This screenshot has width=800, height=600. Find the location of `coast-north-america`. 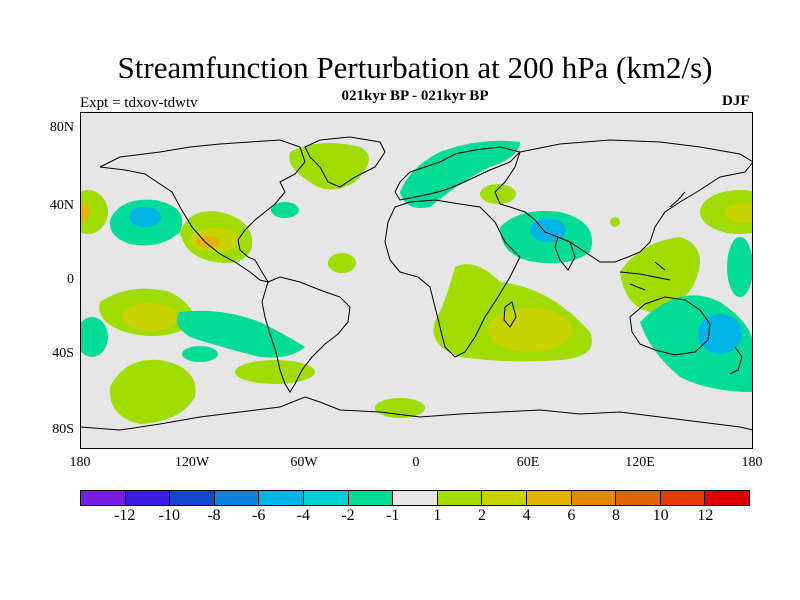

coast-north-america is located at coordinates (202, 211).